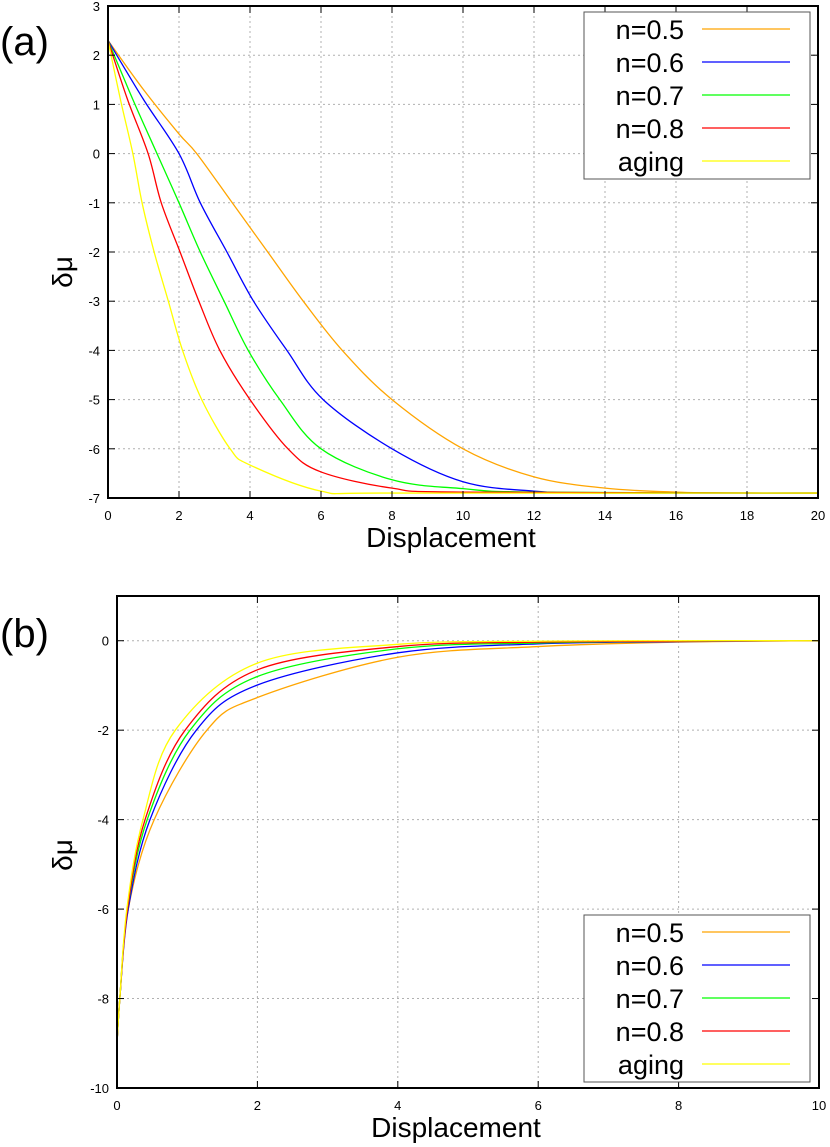 The image size is (830, 1147). I want to click on x-tick-label: 12, so click(534, 515).